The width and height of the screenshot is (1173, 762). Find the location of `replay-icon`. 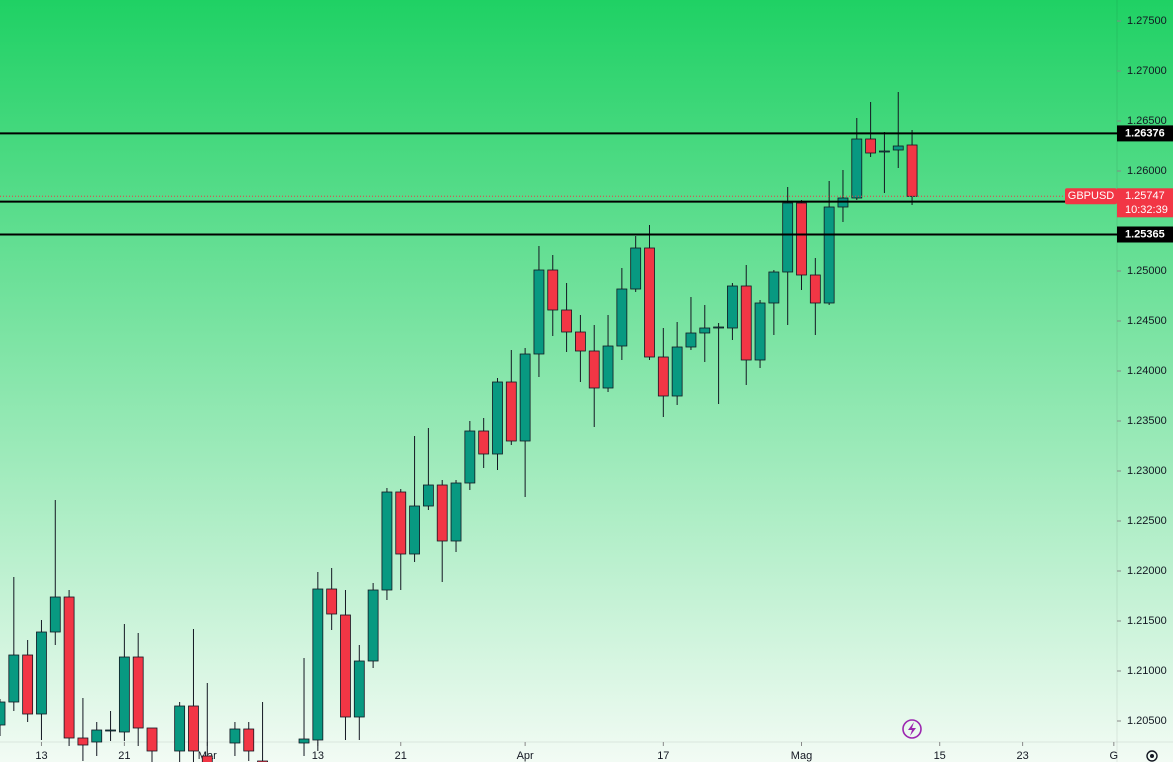

replay-icon is located at coordinates (912, 729).